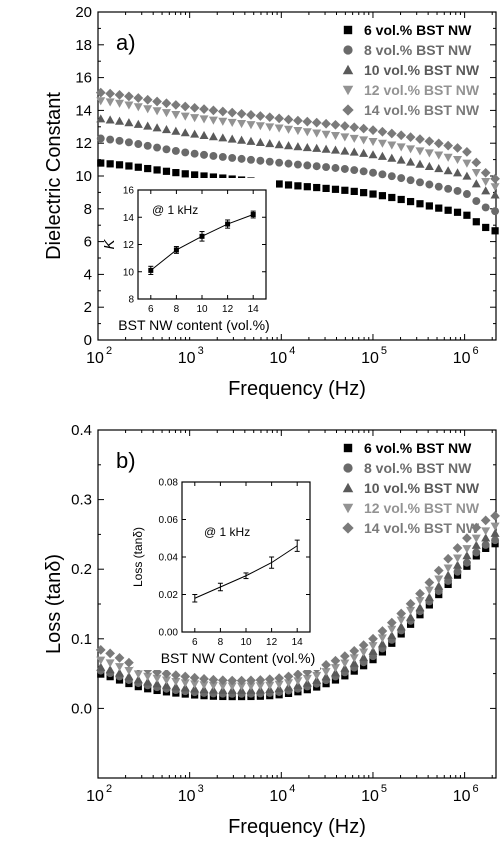 The width and height of the screenshot is (500, 846). I want to click on y-tick-label: 0.4, so click(81, 430).